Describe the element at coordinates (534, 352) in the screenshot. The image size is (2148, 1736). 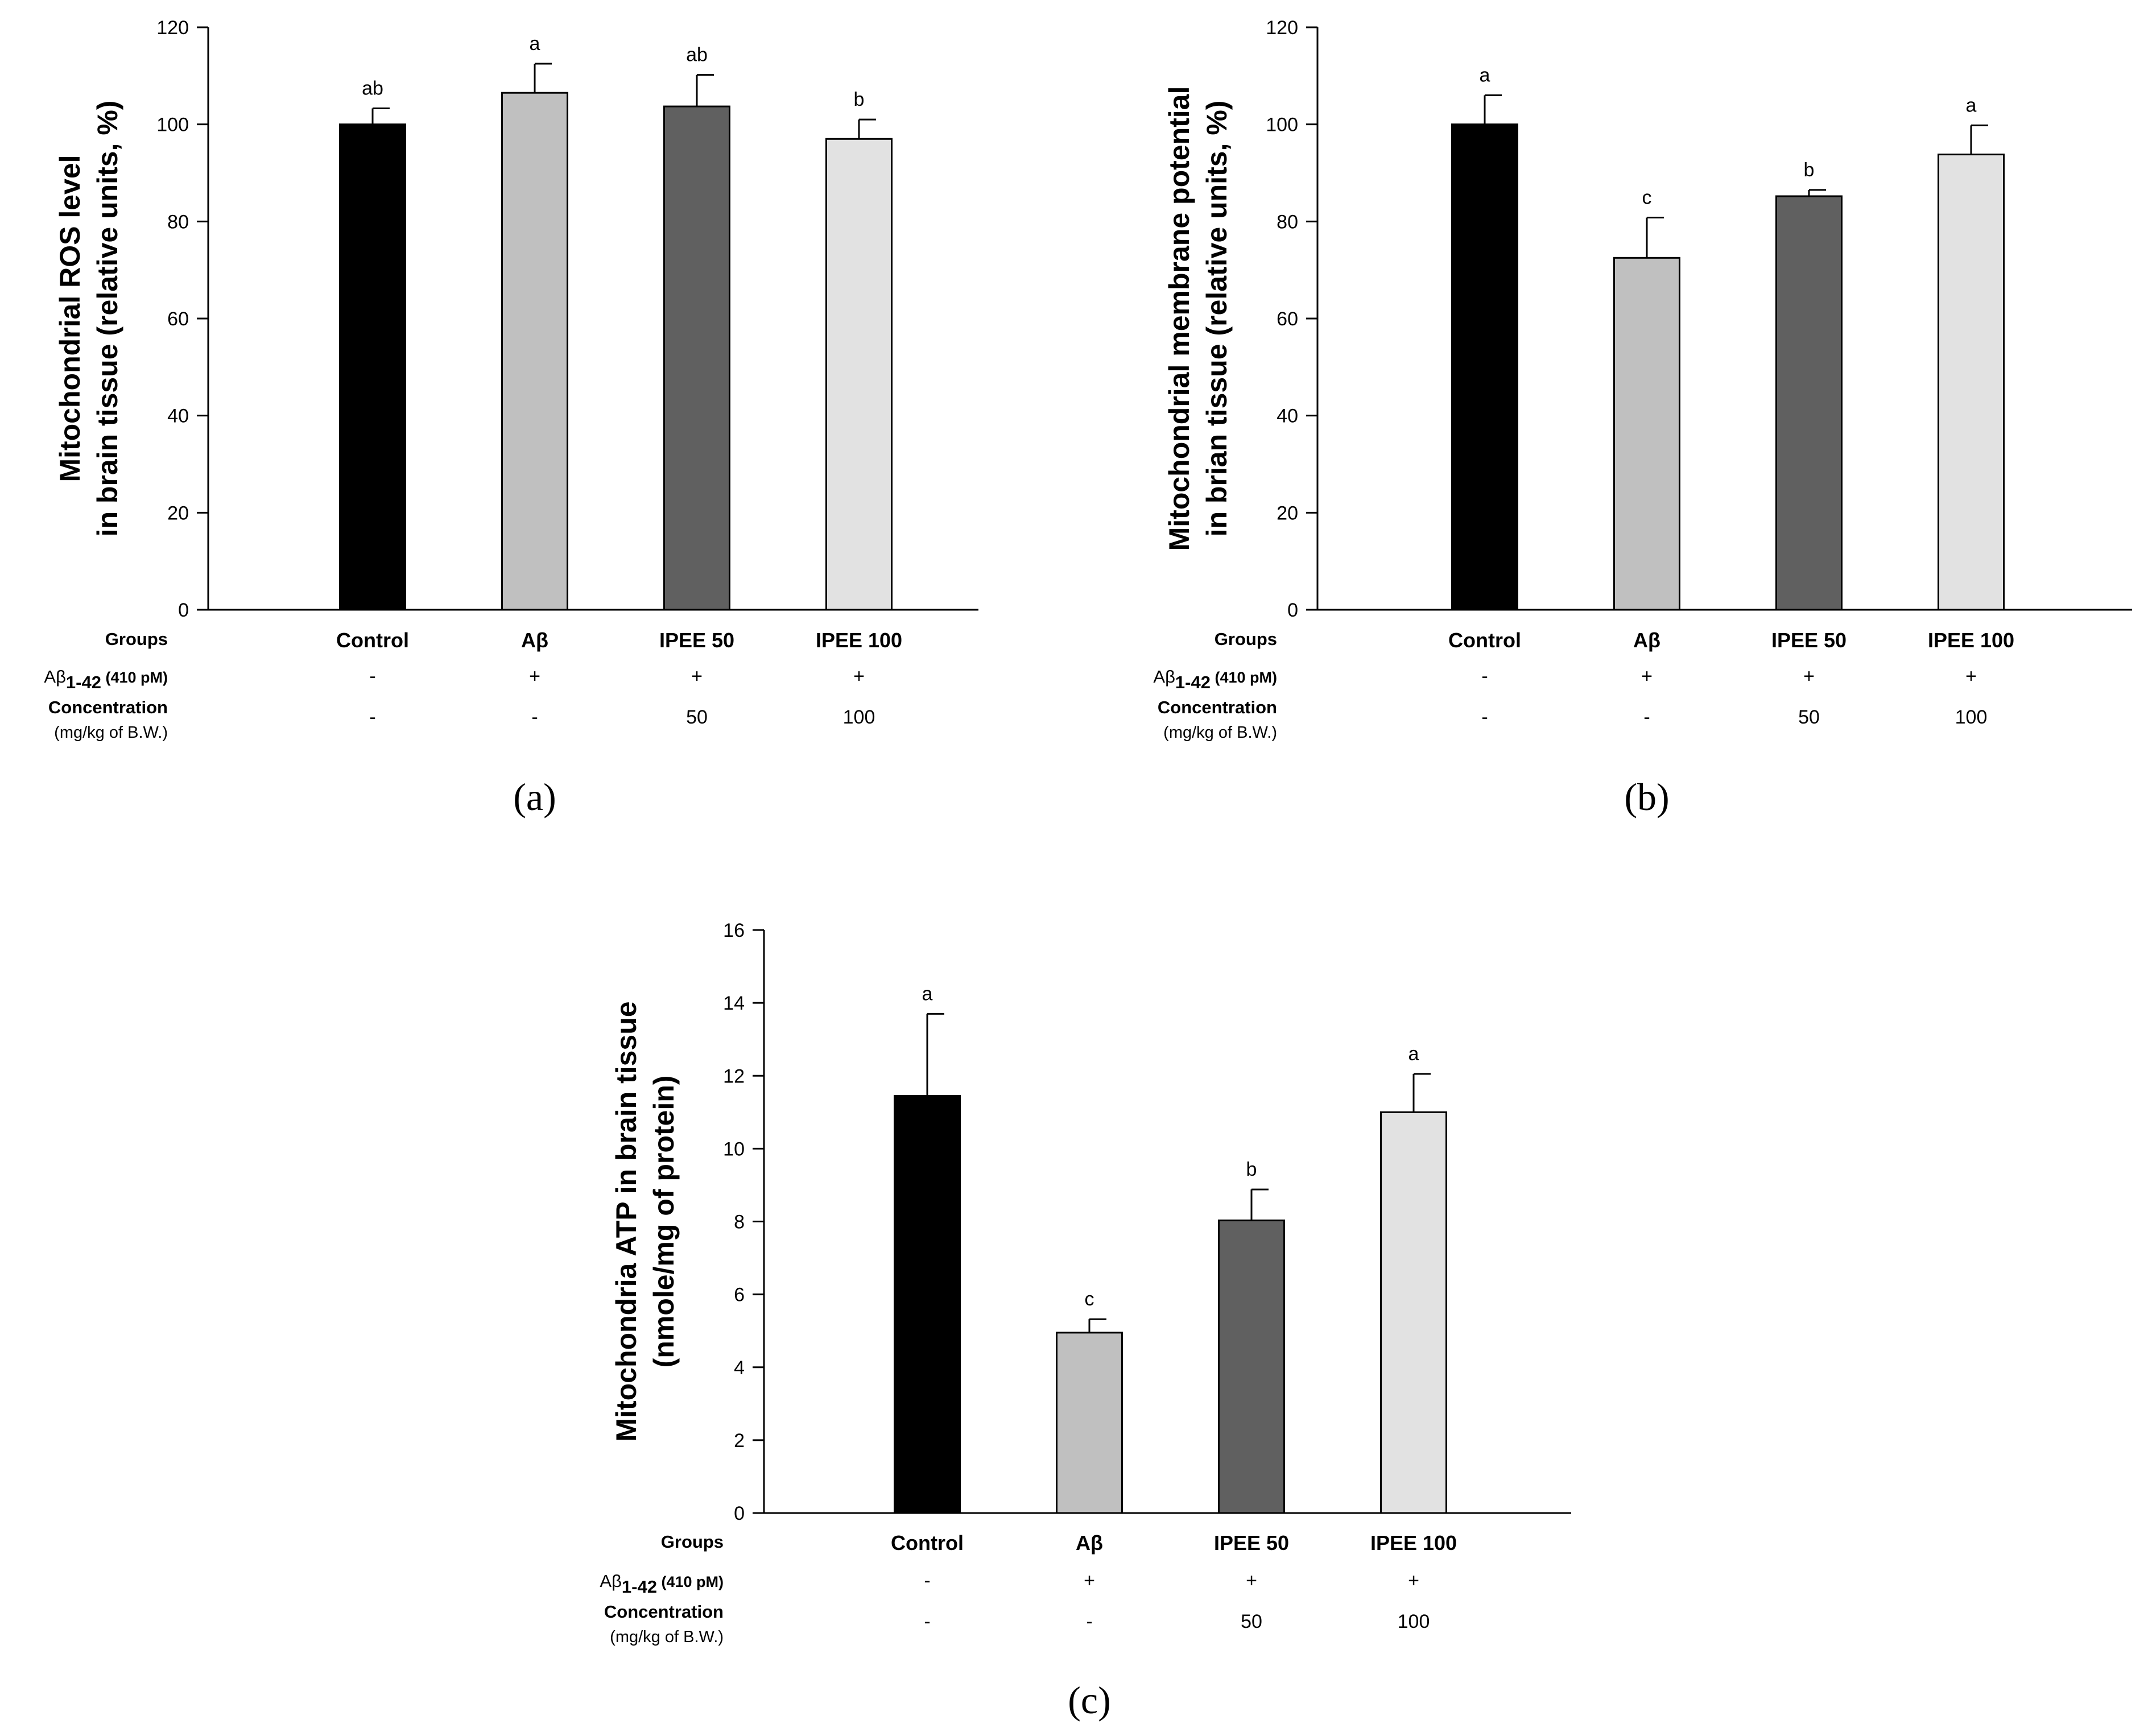
I see `bar-a-` at that location.